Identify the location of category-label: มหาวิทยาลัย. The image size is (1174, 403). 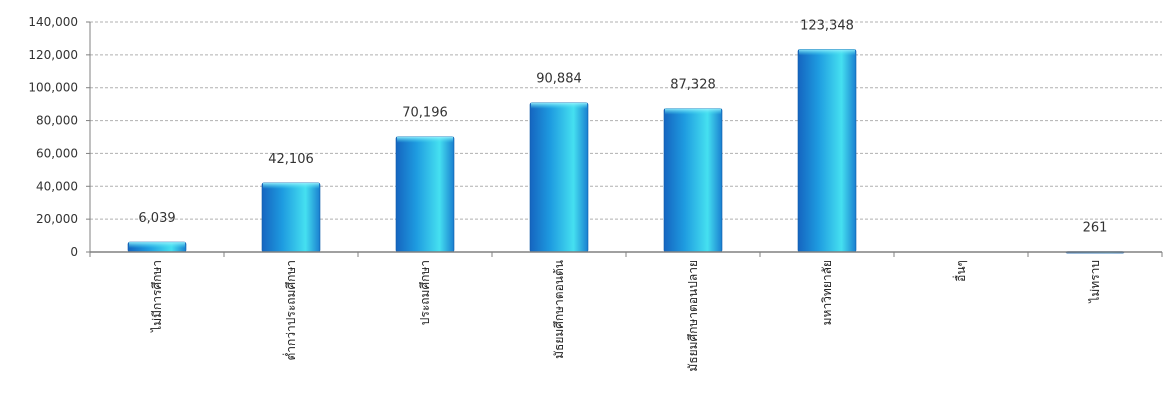
(827, 292).